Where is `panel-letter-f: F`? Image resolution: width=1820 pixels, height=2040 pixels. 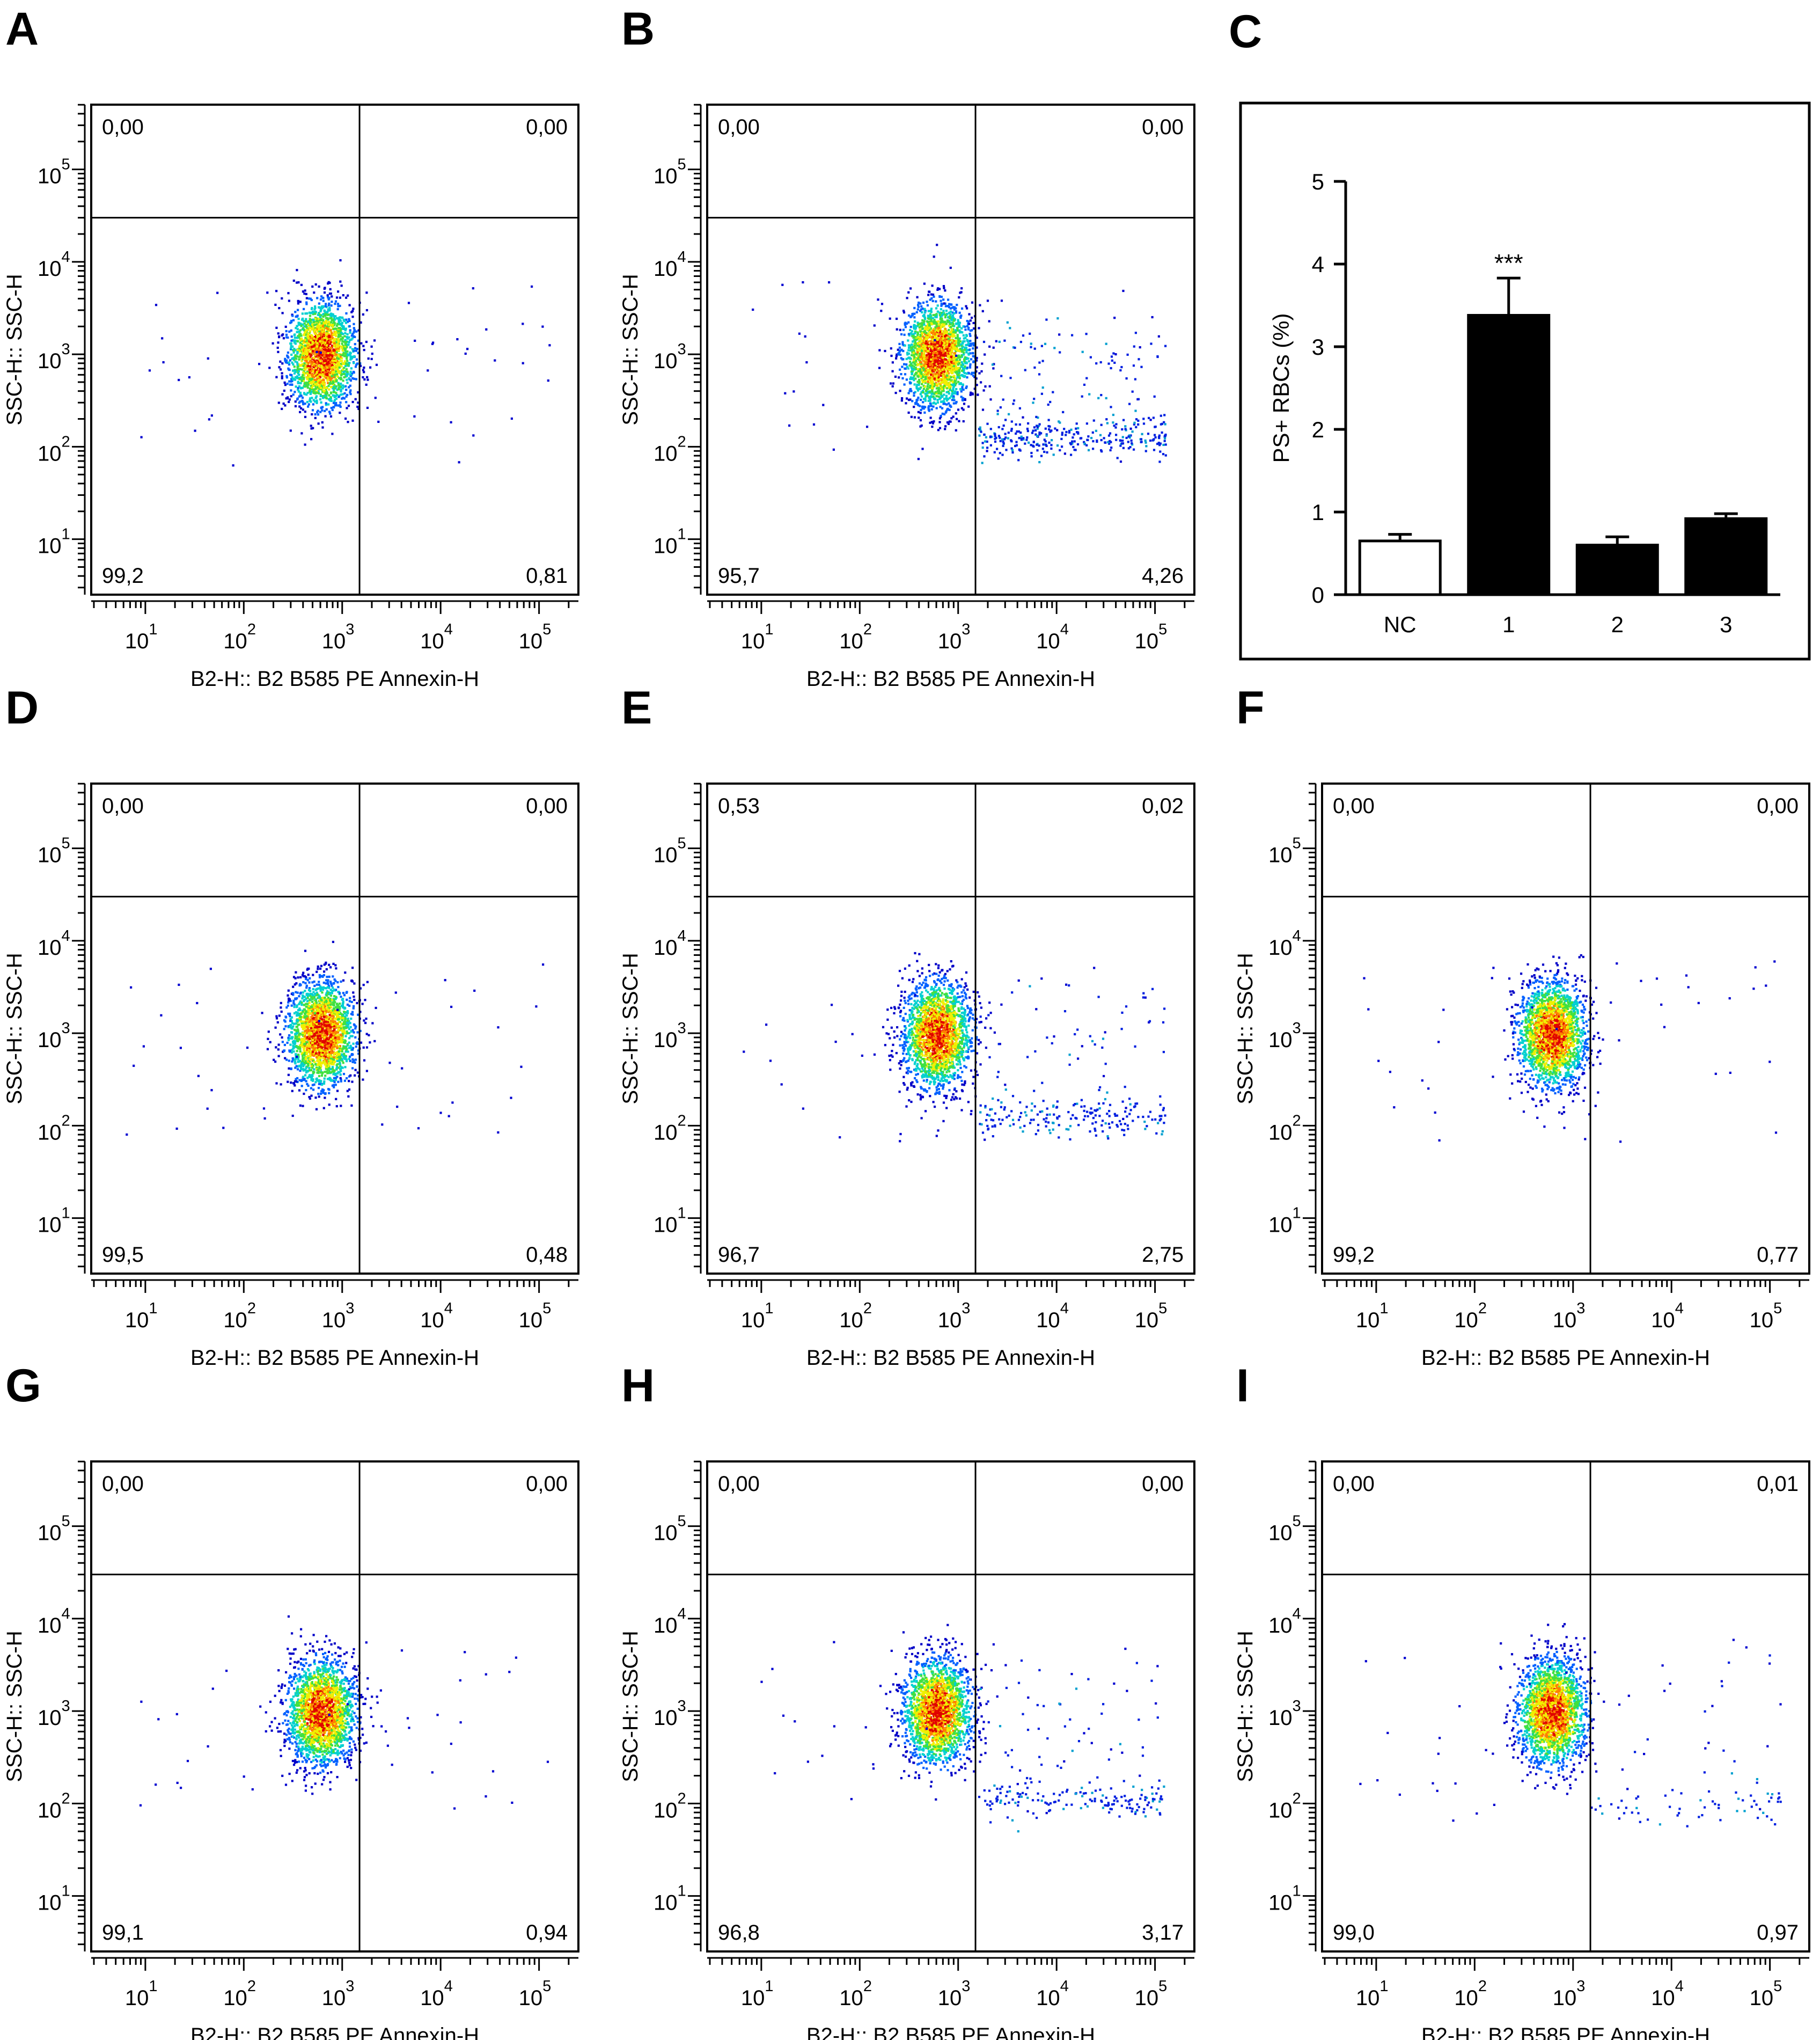 panel-letter-f: F is located at coordinates (1250, 708).